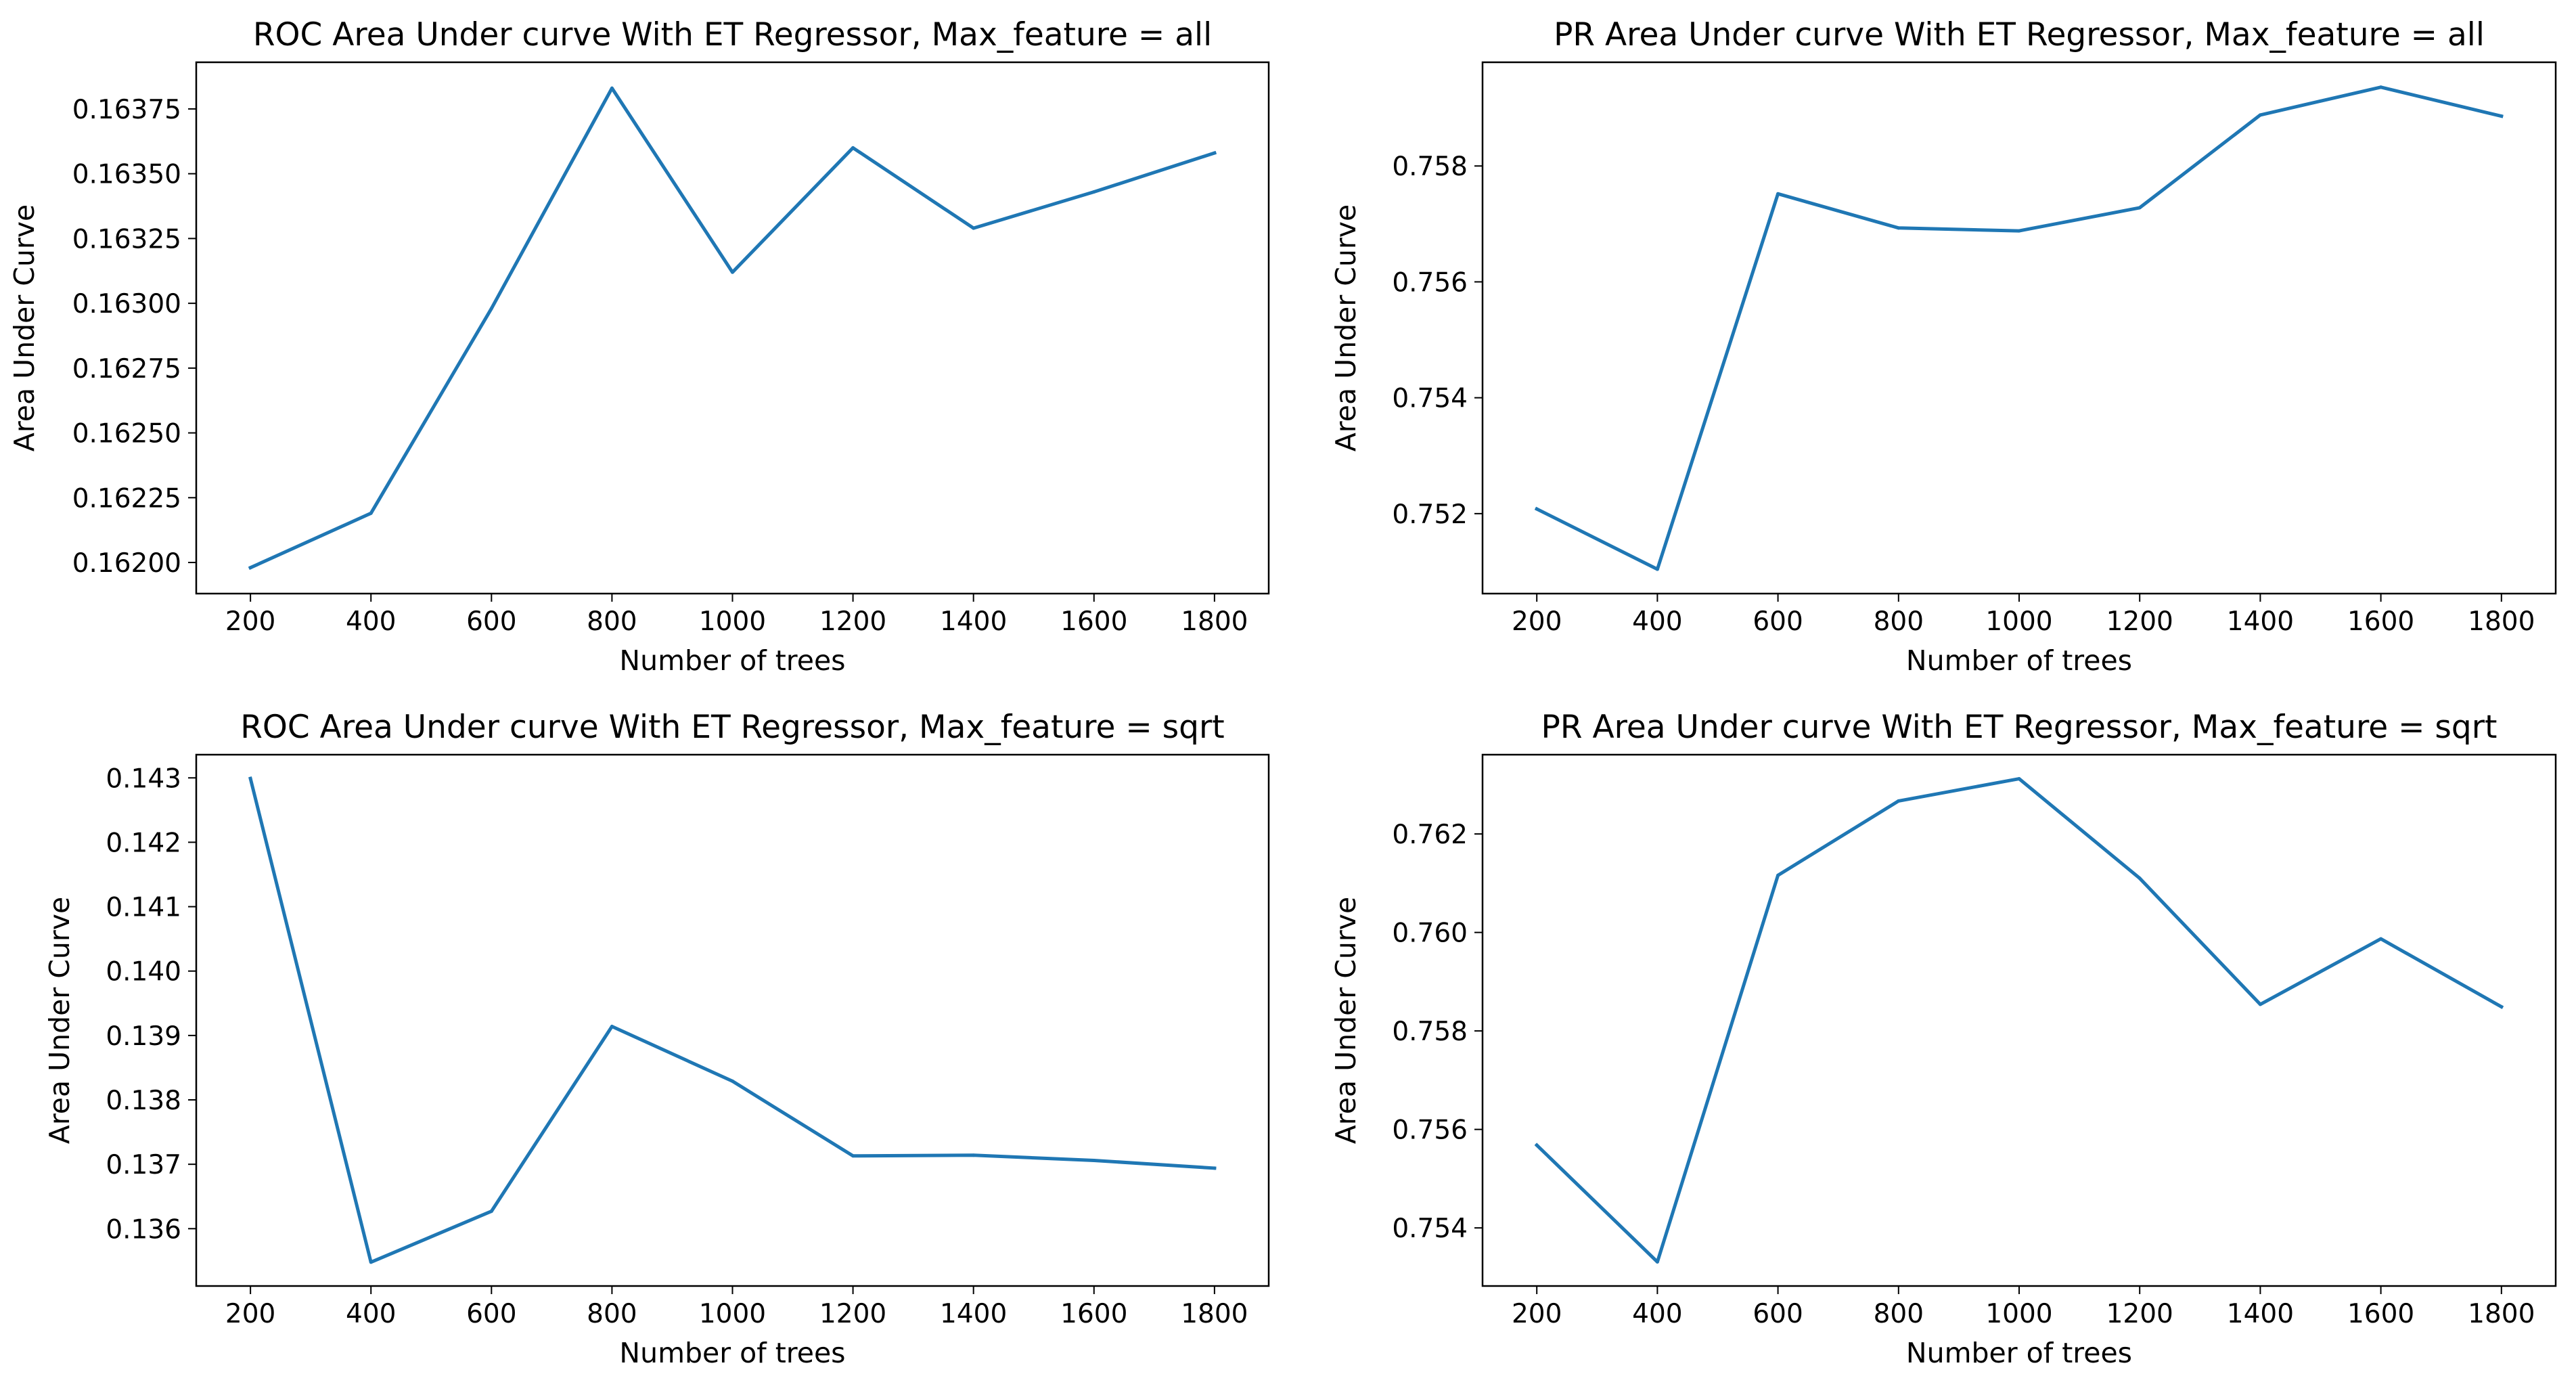 The image size is (2576, 1397). I want to click on y-tick-label: 0.16200, so click(126, 563).